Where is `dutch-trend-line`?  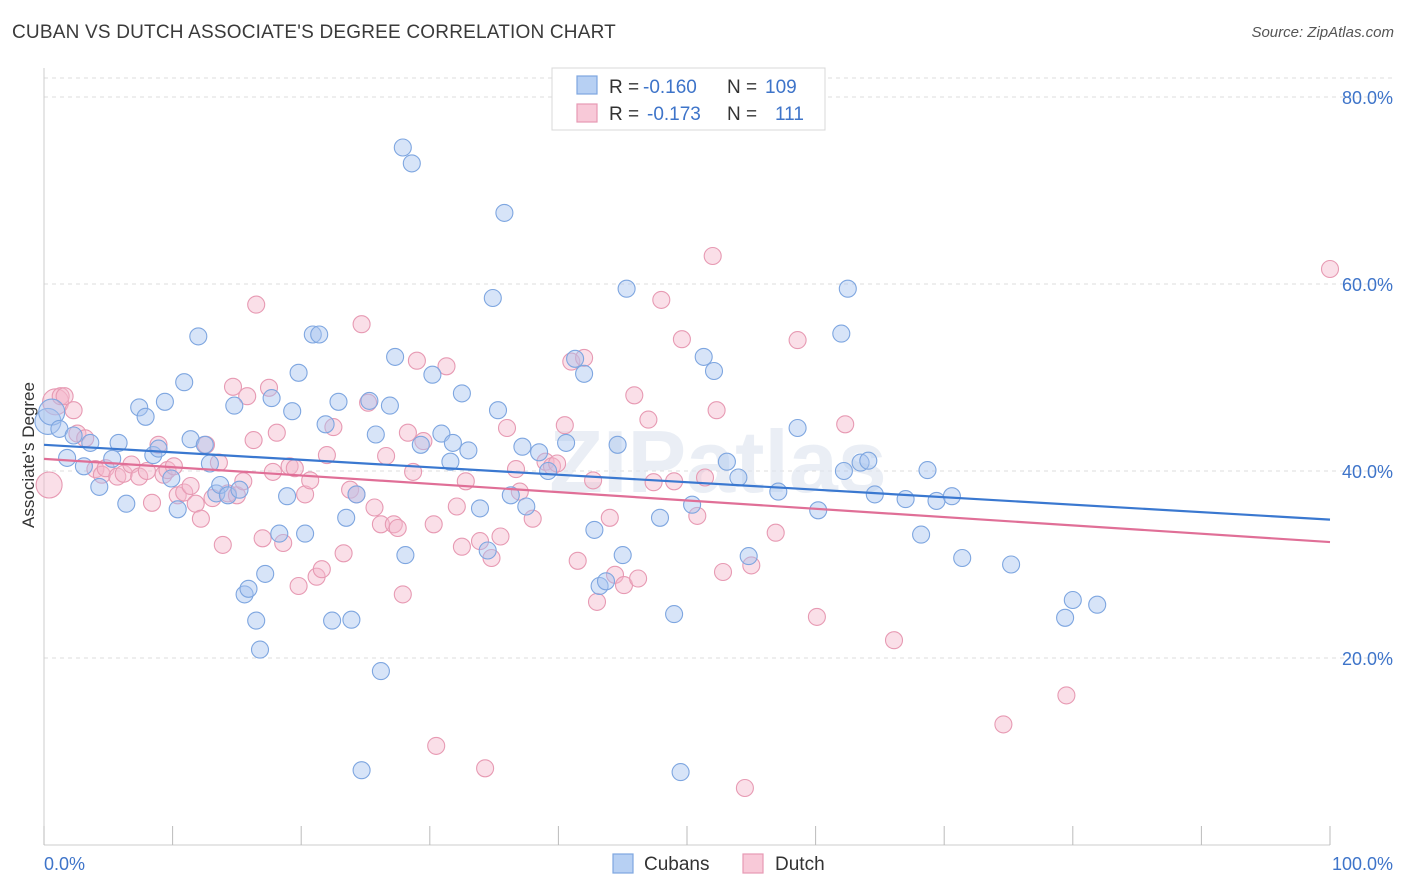
dutch-trend-line is located at coordinates (687, 500).